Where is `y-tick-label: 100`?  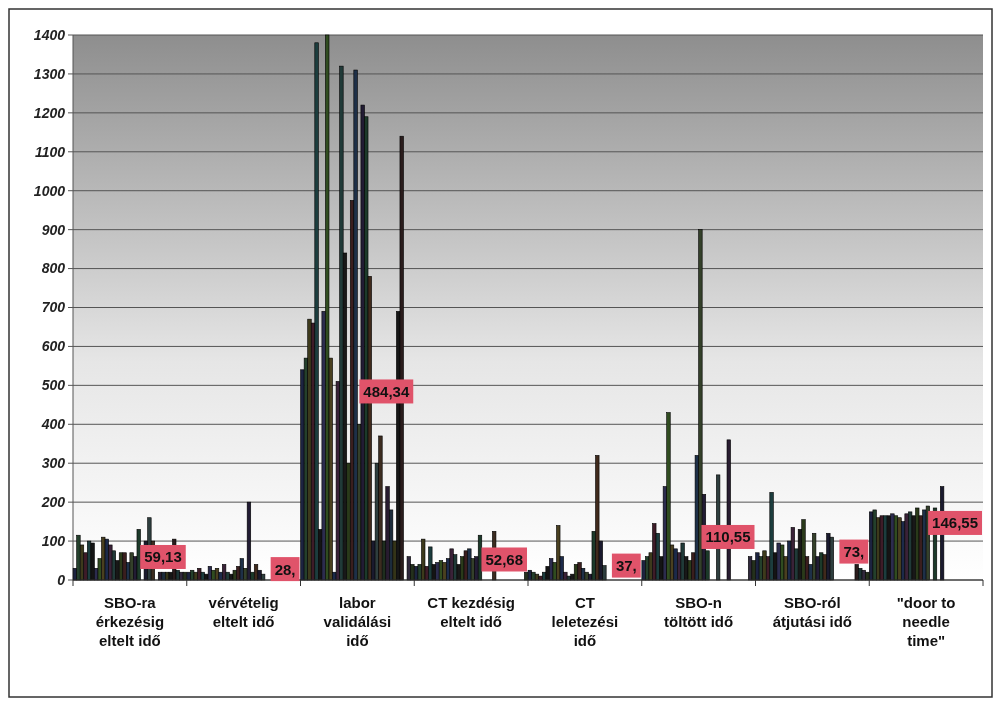 y-tick-label: 100 is located at coordinates (53, 540).